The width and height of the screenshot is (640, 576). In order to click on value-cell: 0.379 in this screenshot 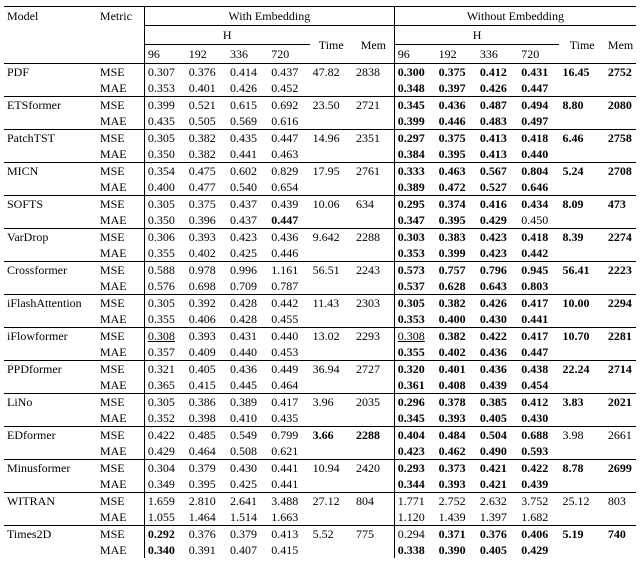, I will do `click(243, 534)`.